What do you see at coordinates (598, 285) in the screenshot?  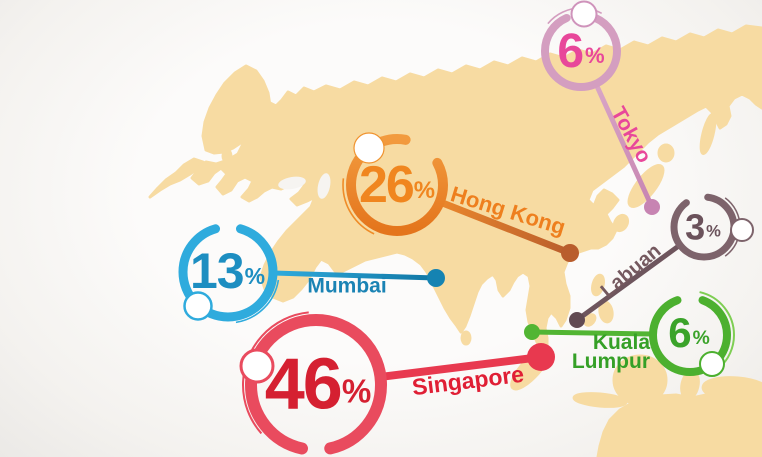 I see `island-philippines-luzon` at bounding box center [598, 285].